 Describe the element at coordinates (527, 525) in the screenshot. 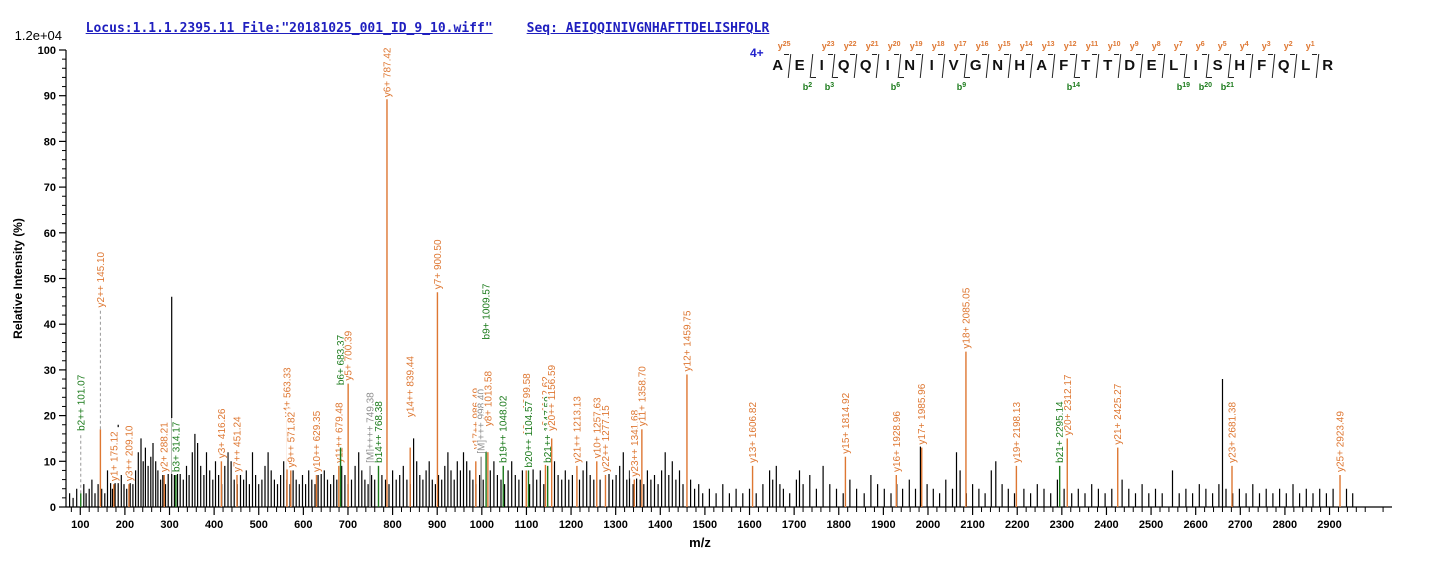

I see `x-tick-label: 1100` at that location.